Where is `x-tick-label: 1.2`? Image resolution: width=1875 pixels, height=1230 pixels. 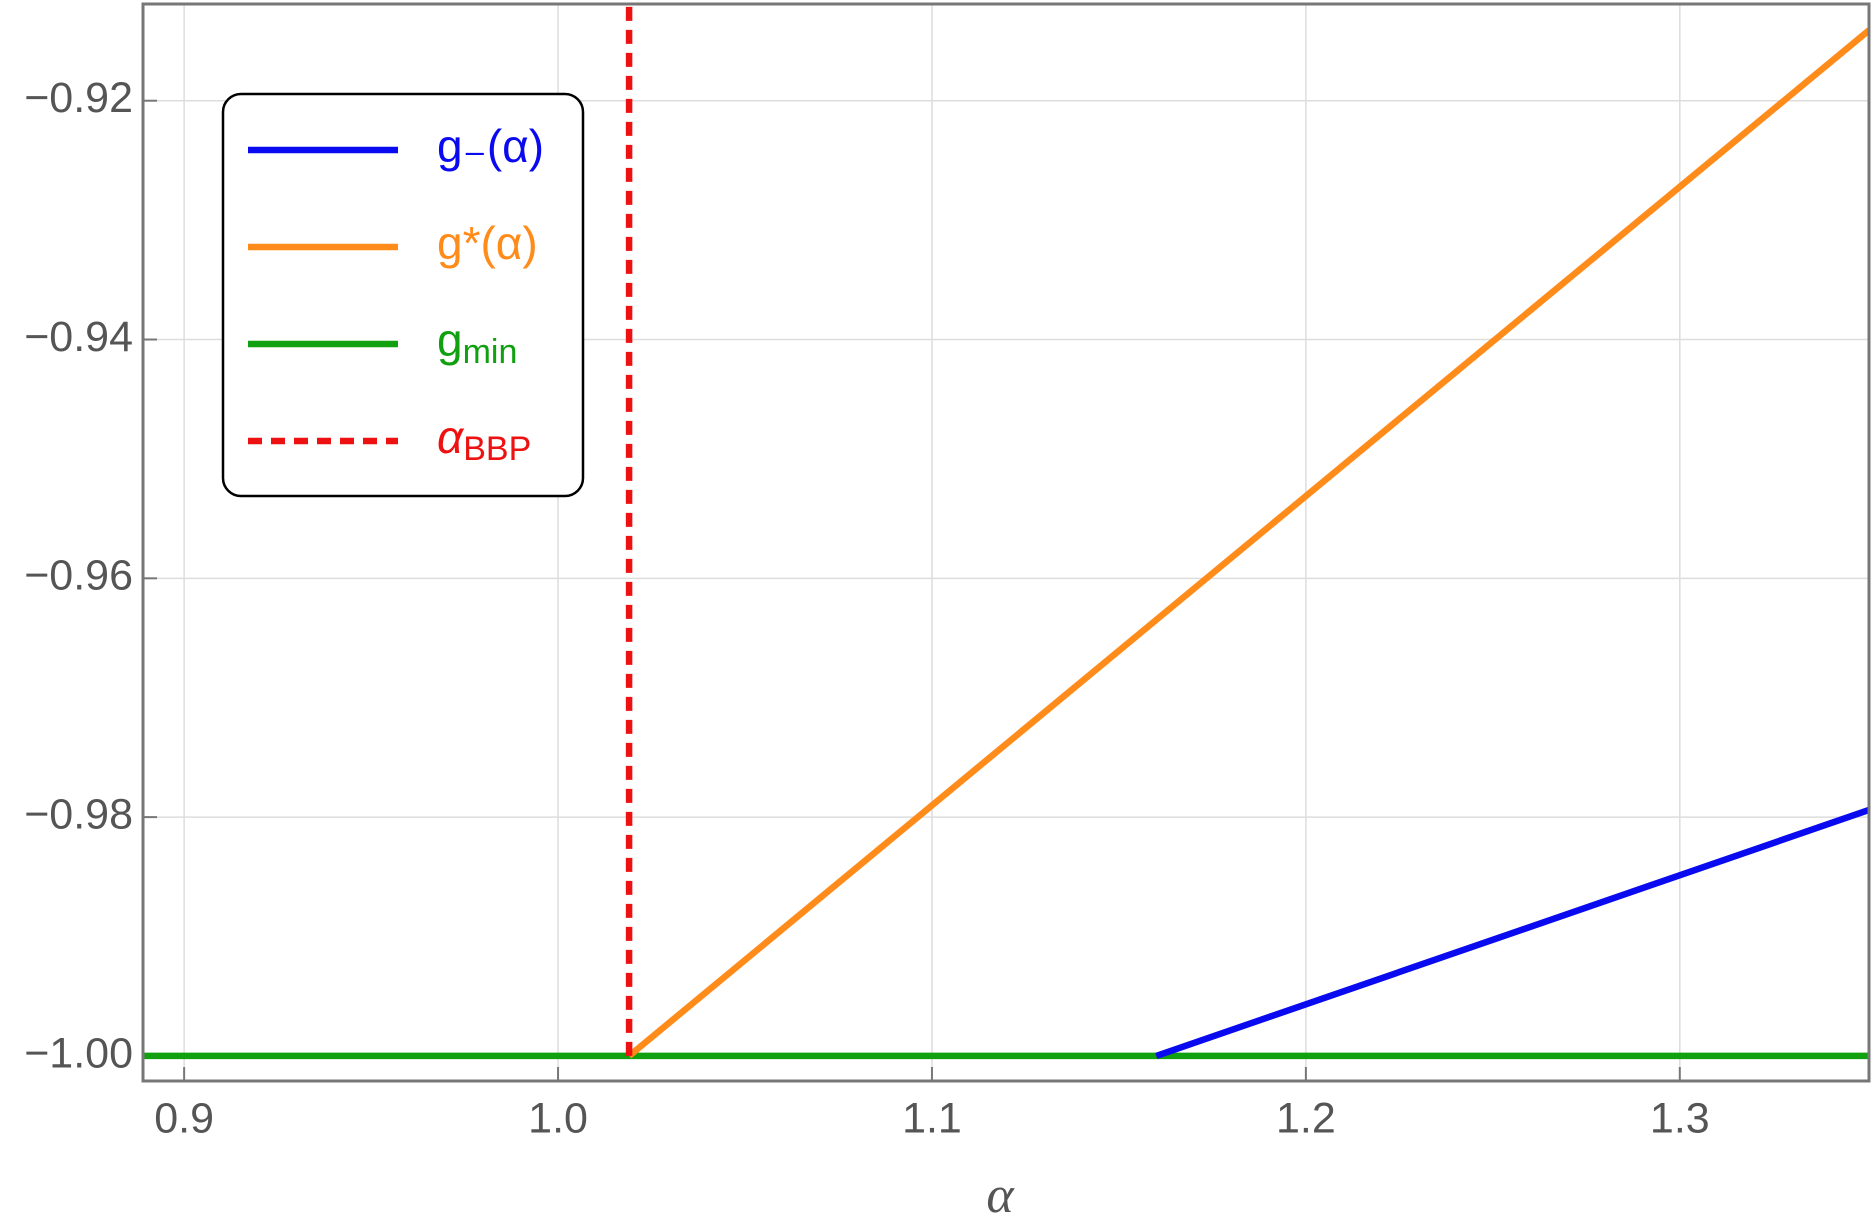 x-tick-label: 1.2 is located at coordinates (1306, 1118).